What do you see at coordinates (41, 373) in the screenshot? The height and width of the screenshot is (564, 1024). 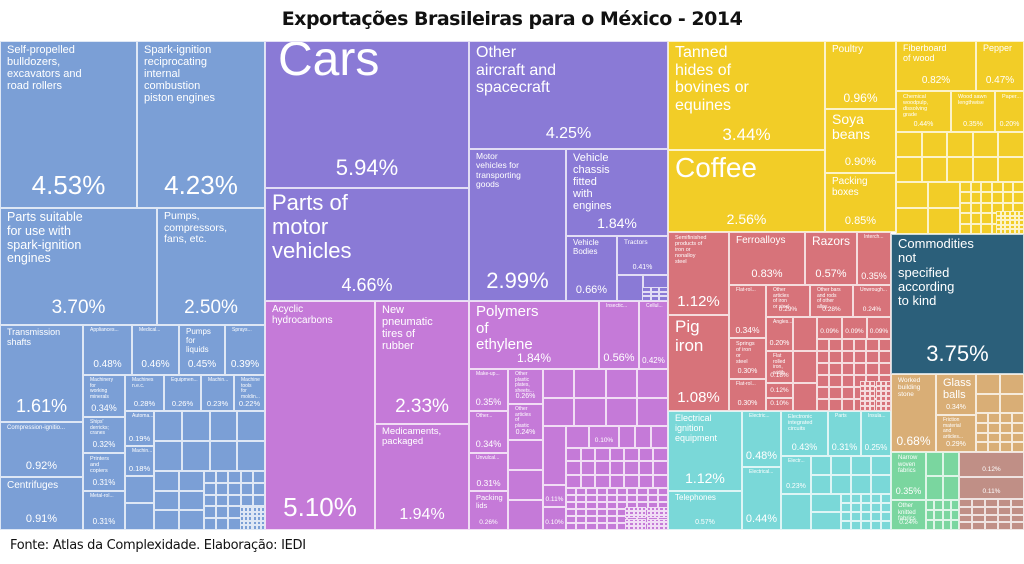 I see `treemap-cell: Transmission shafts 1.61%` at bounding box center [41, 373].